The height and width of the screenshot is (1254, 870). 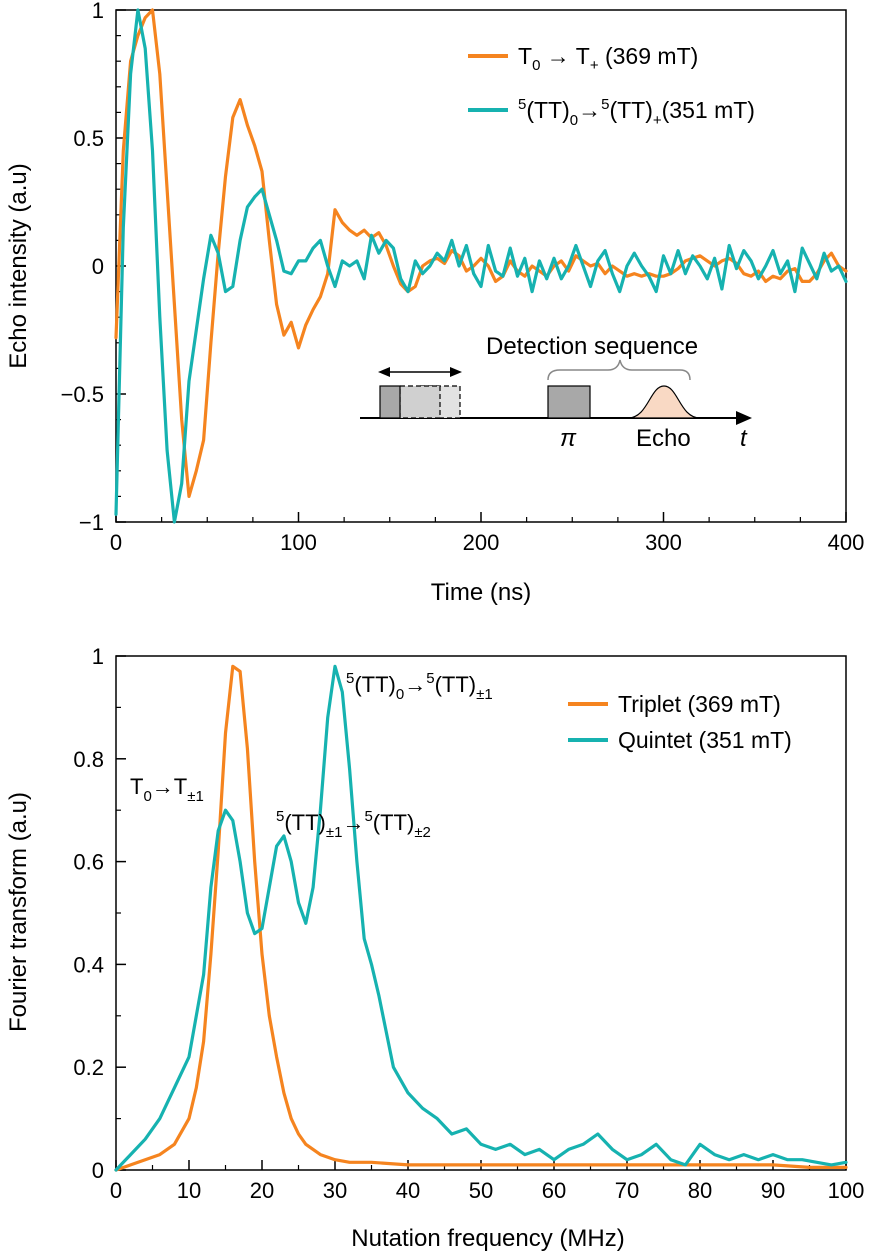 I want to click on bottom-y-tick-label: 0.4, so click(x=88, y=964).